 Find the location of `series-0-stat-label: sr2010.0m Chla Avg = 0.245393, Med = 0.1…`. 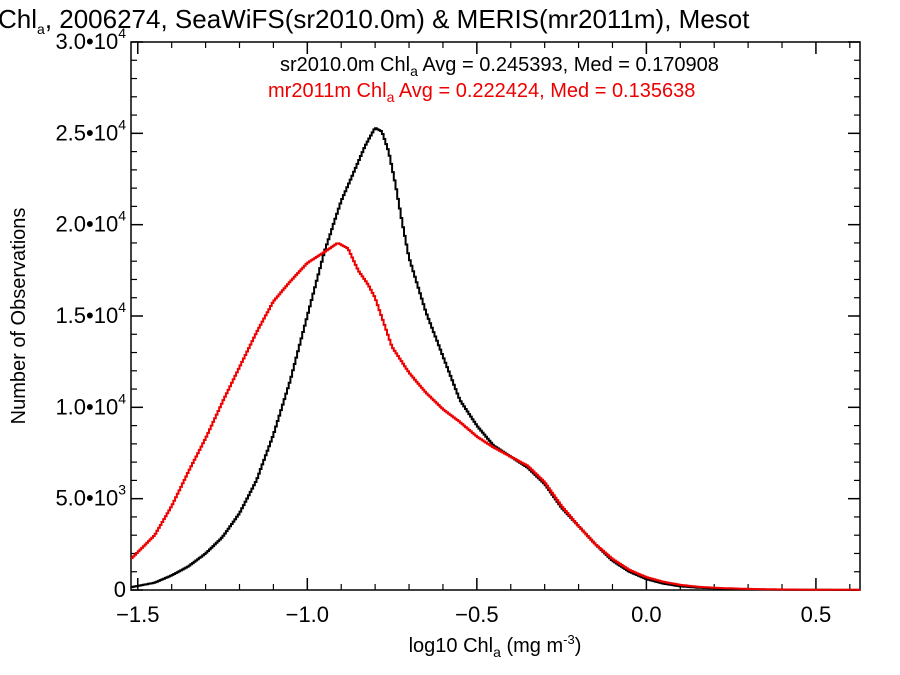

series-0-stat-label: sr2010.0m Chla Avg = 0.245393, Med = 0.1… is located at coordinates (499, 66).